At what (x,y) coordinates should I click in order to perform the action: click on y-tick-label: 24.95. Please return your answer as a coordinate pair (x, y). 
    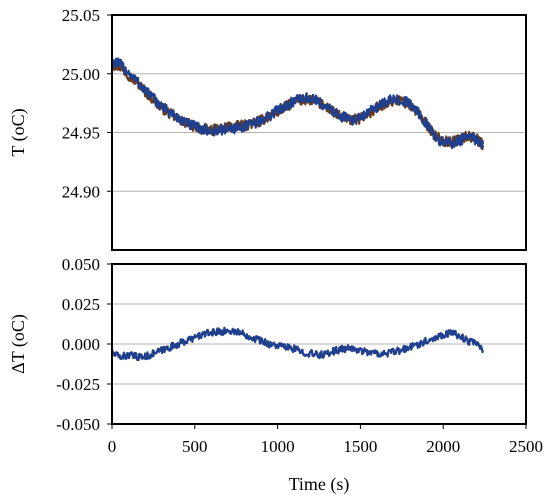
    Looking at the image, I should click on (81, 133).